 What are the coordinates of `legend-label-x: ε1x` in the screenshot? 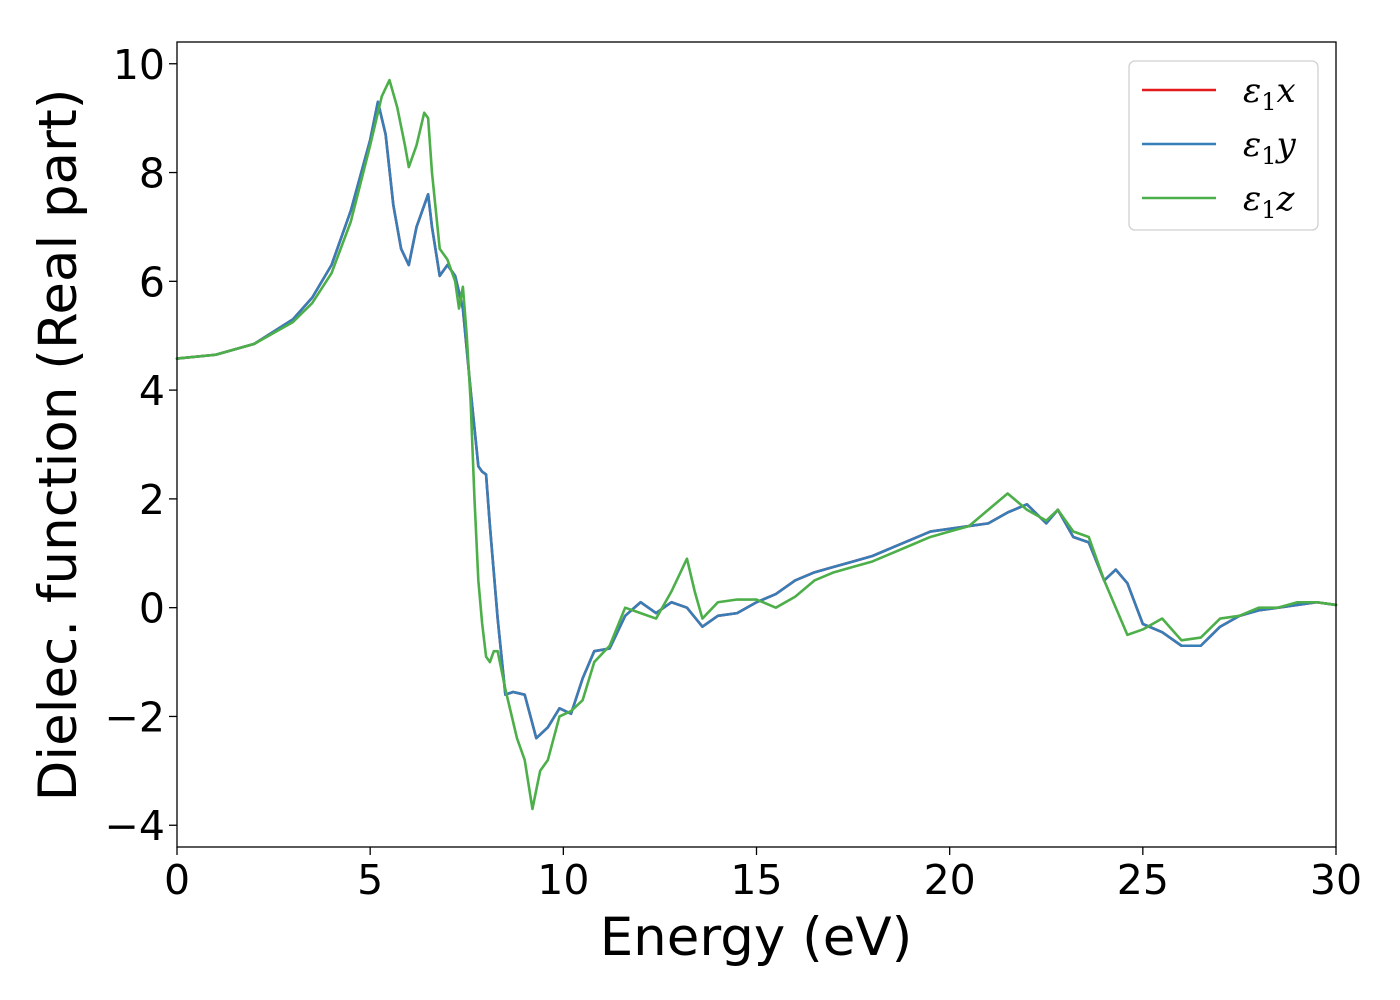 It's located at (1269, 93).